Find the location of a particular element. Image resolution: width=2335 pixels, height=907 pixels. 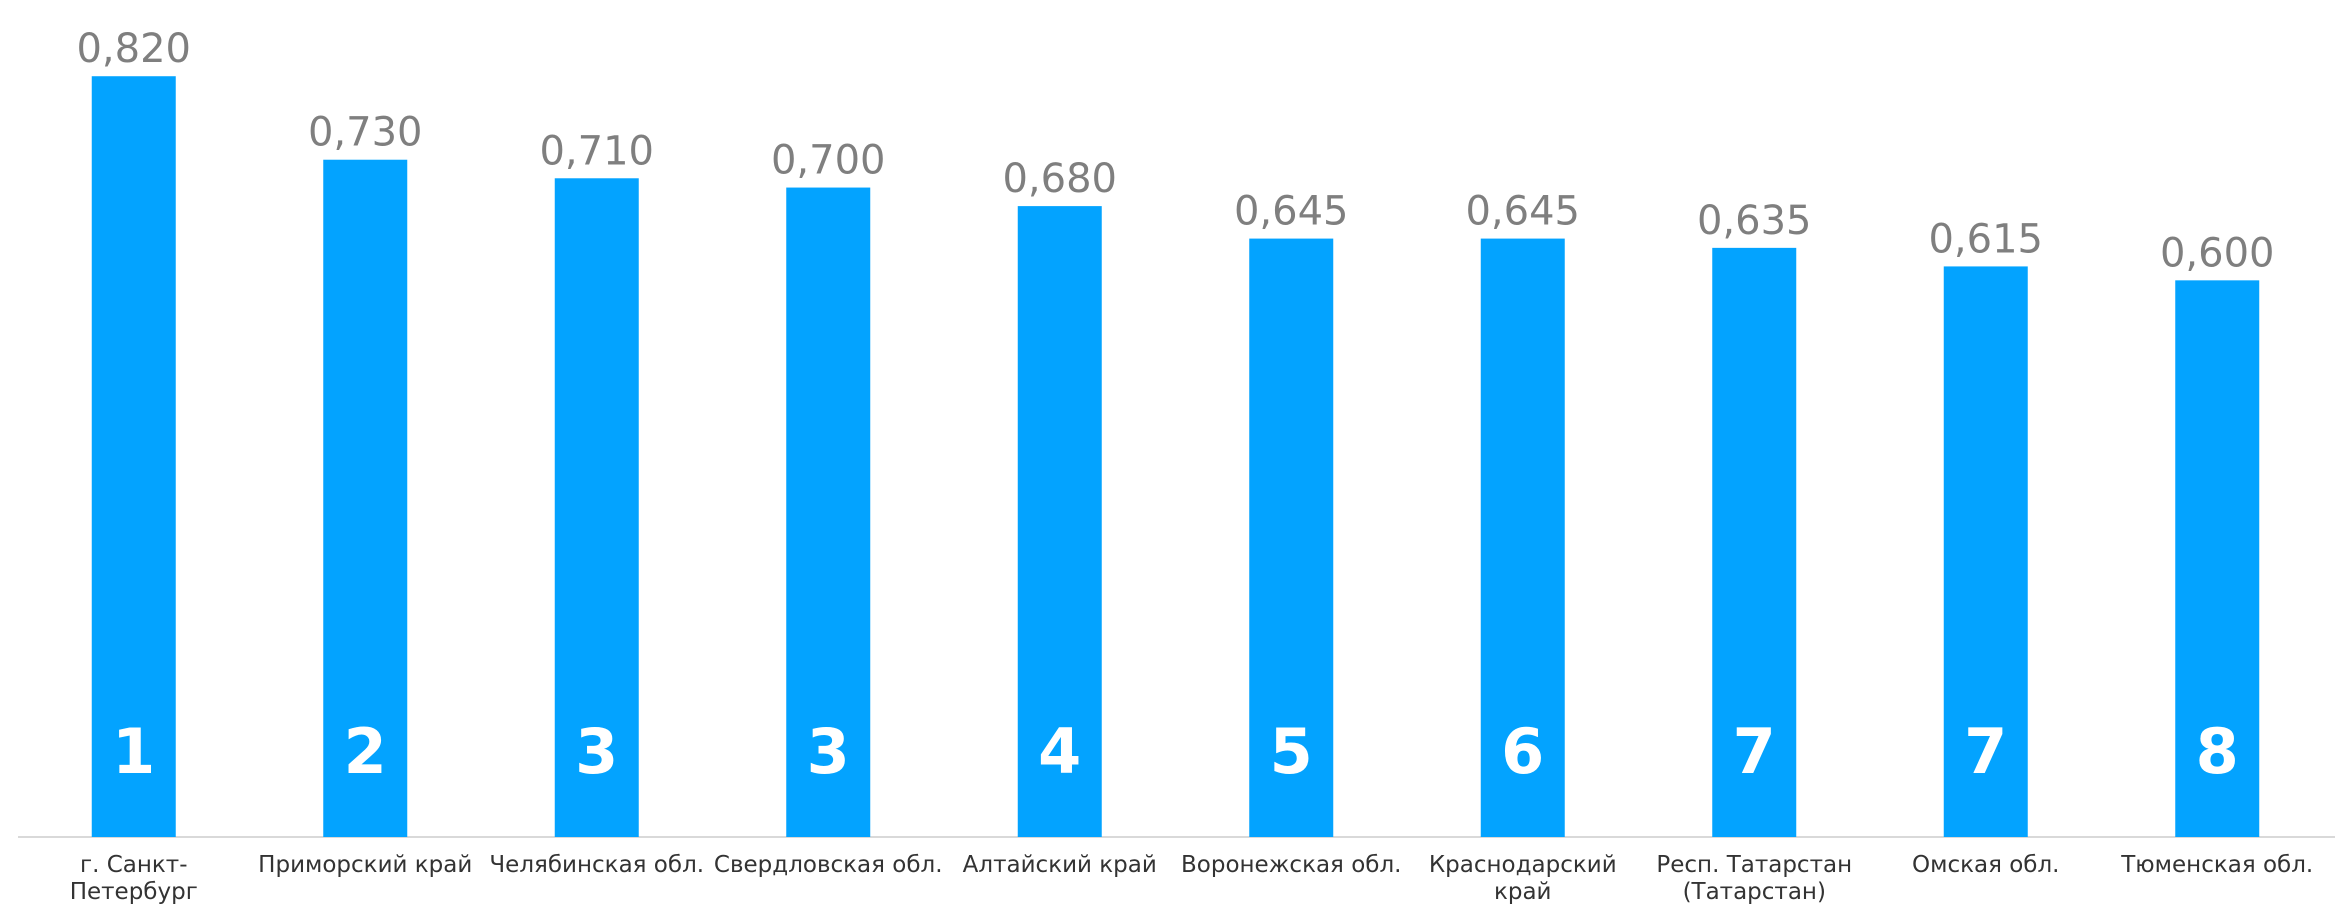

value-label: 0,680 is located at coordinates (1059, 179).